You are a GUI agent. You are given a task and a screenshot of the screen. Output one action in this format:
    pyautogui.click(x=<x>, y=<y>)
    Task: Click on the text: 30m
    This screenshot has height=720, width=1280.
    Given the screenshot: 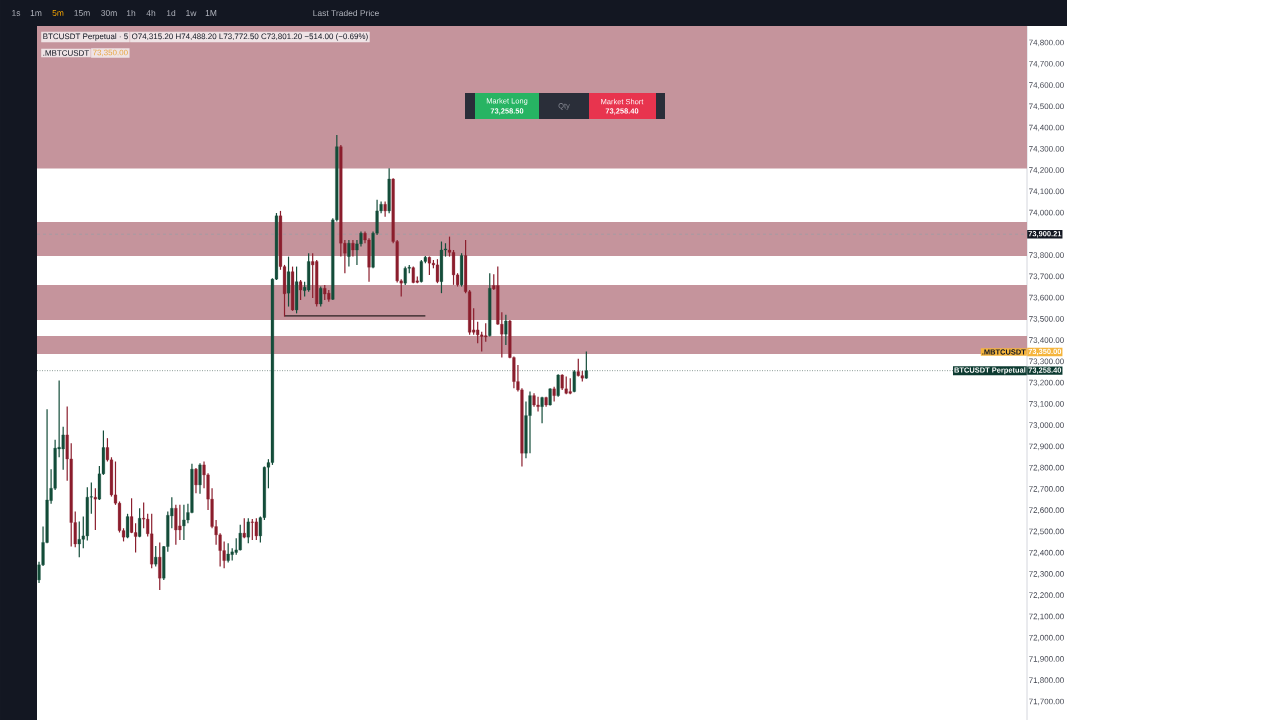 What is the action you would take?
    pyautogui.click(x=109, y=13)
    